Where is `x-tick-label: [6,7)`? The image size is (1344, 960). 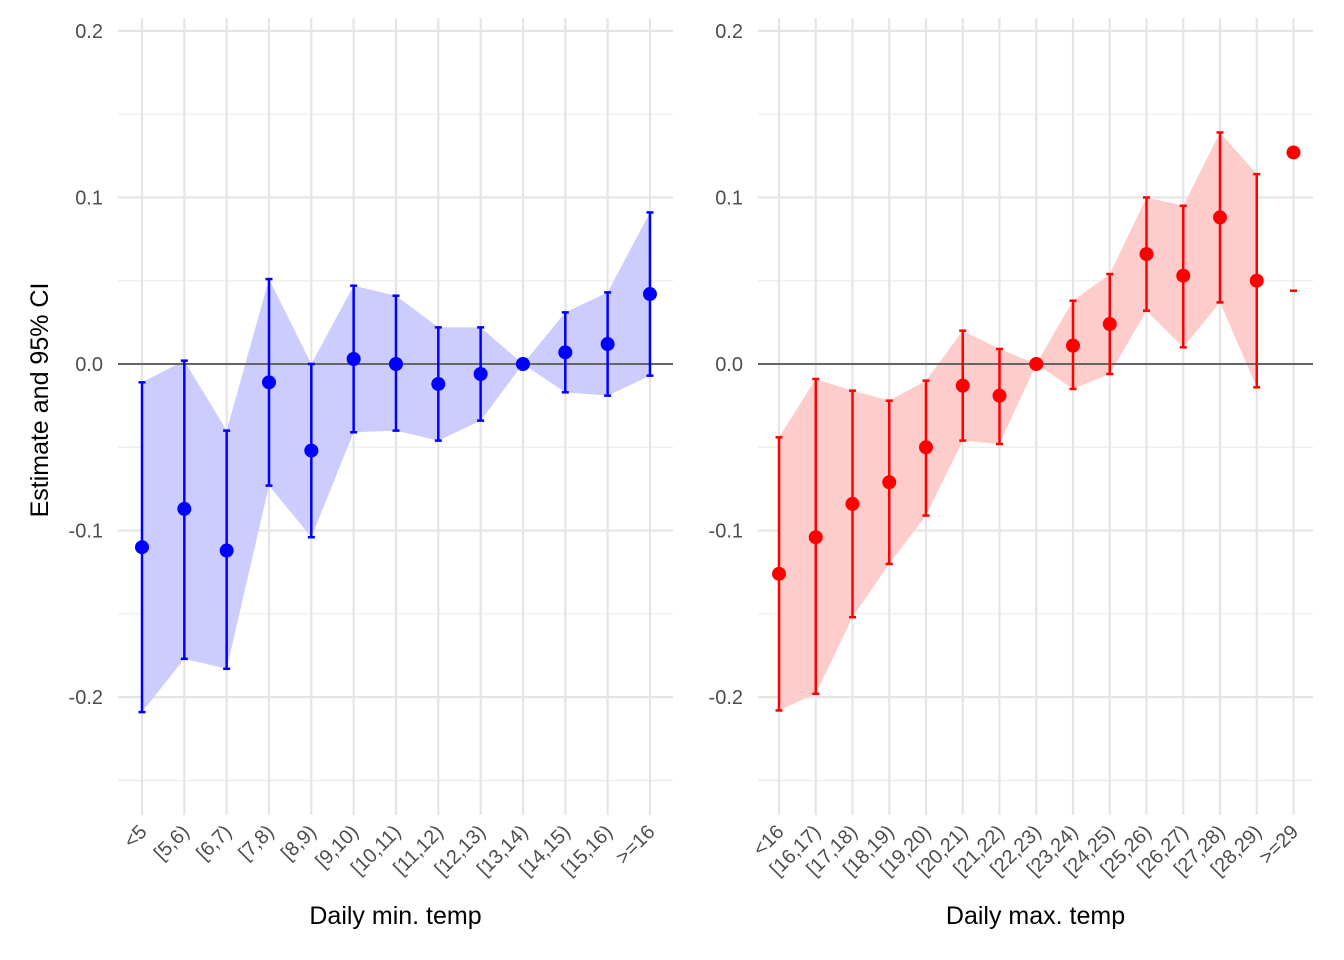
x-tick-label: [6,7) is located at coordinates (214, 843).